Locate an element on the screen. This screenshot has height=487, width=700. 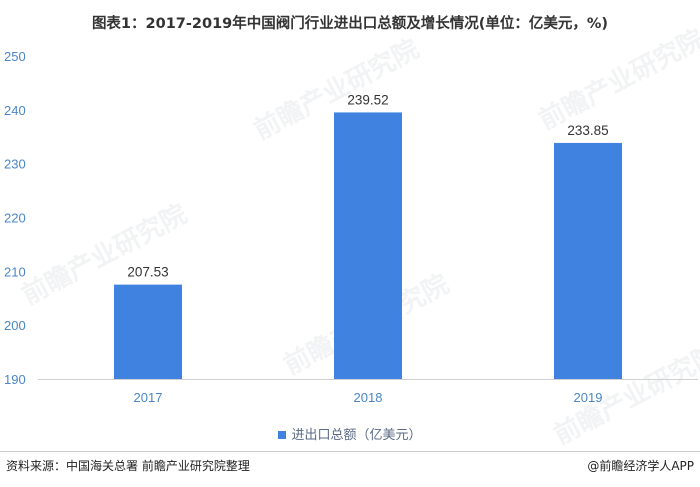
footer: 资料来源：中国海关总署 前瞻产业研究院整理 @前瞻经济学人APP is located at coordinates (350, 466).